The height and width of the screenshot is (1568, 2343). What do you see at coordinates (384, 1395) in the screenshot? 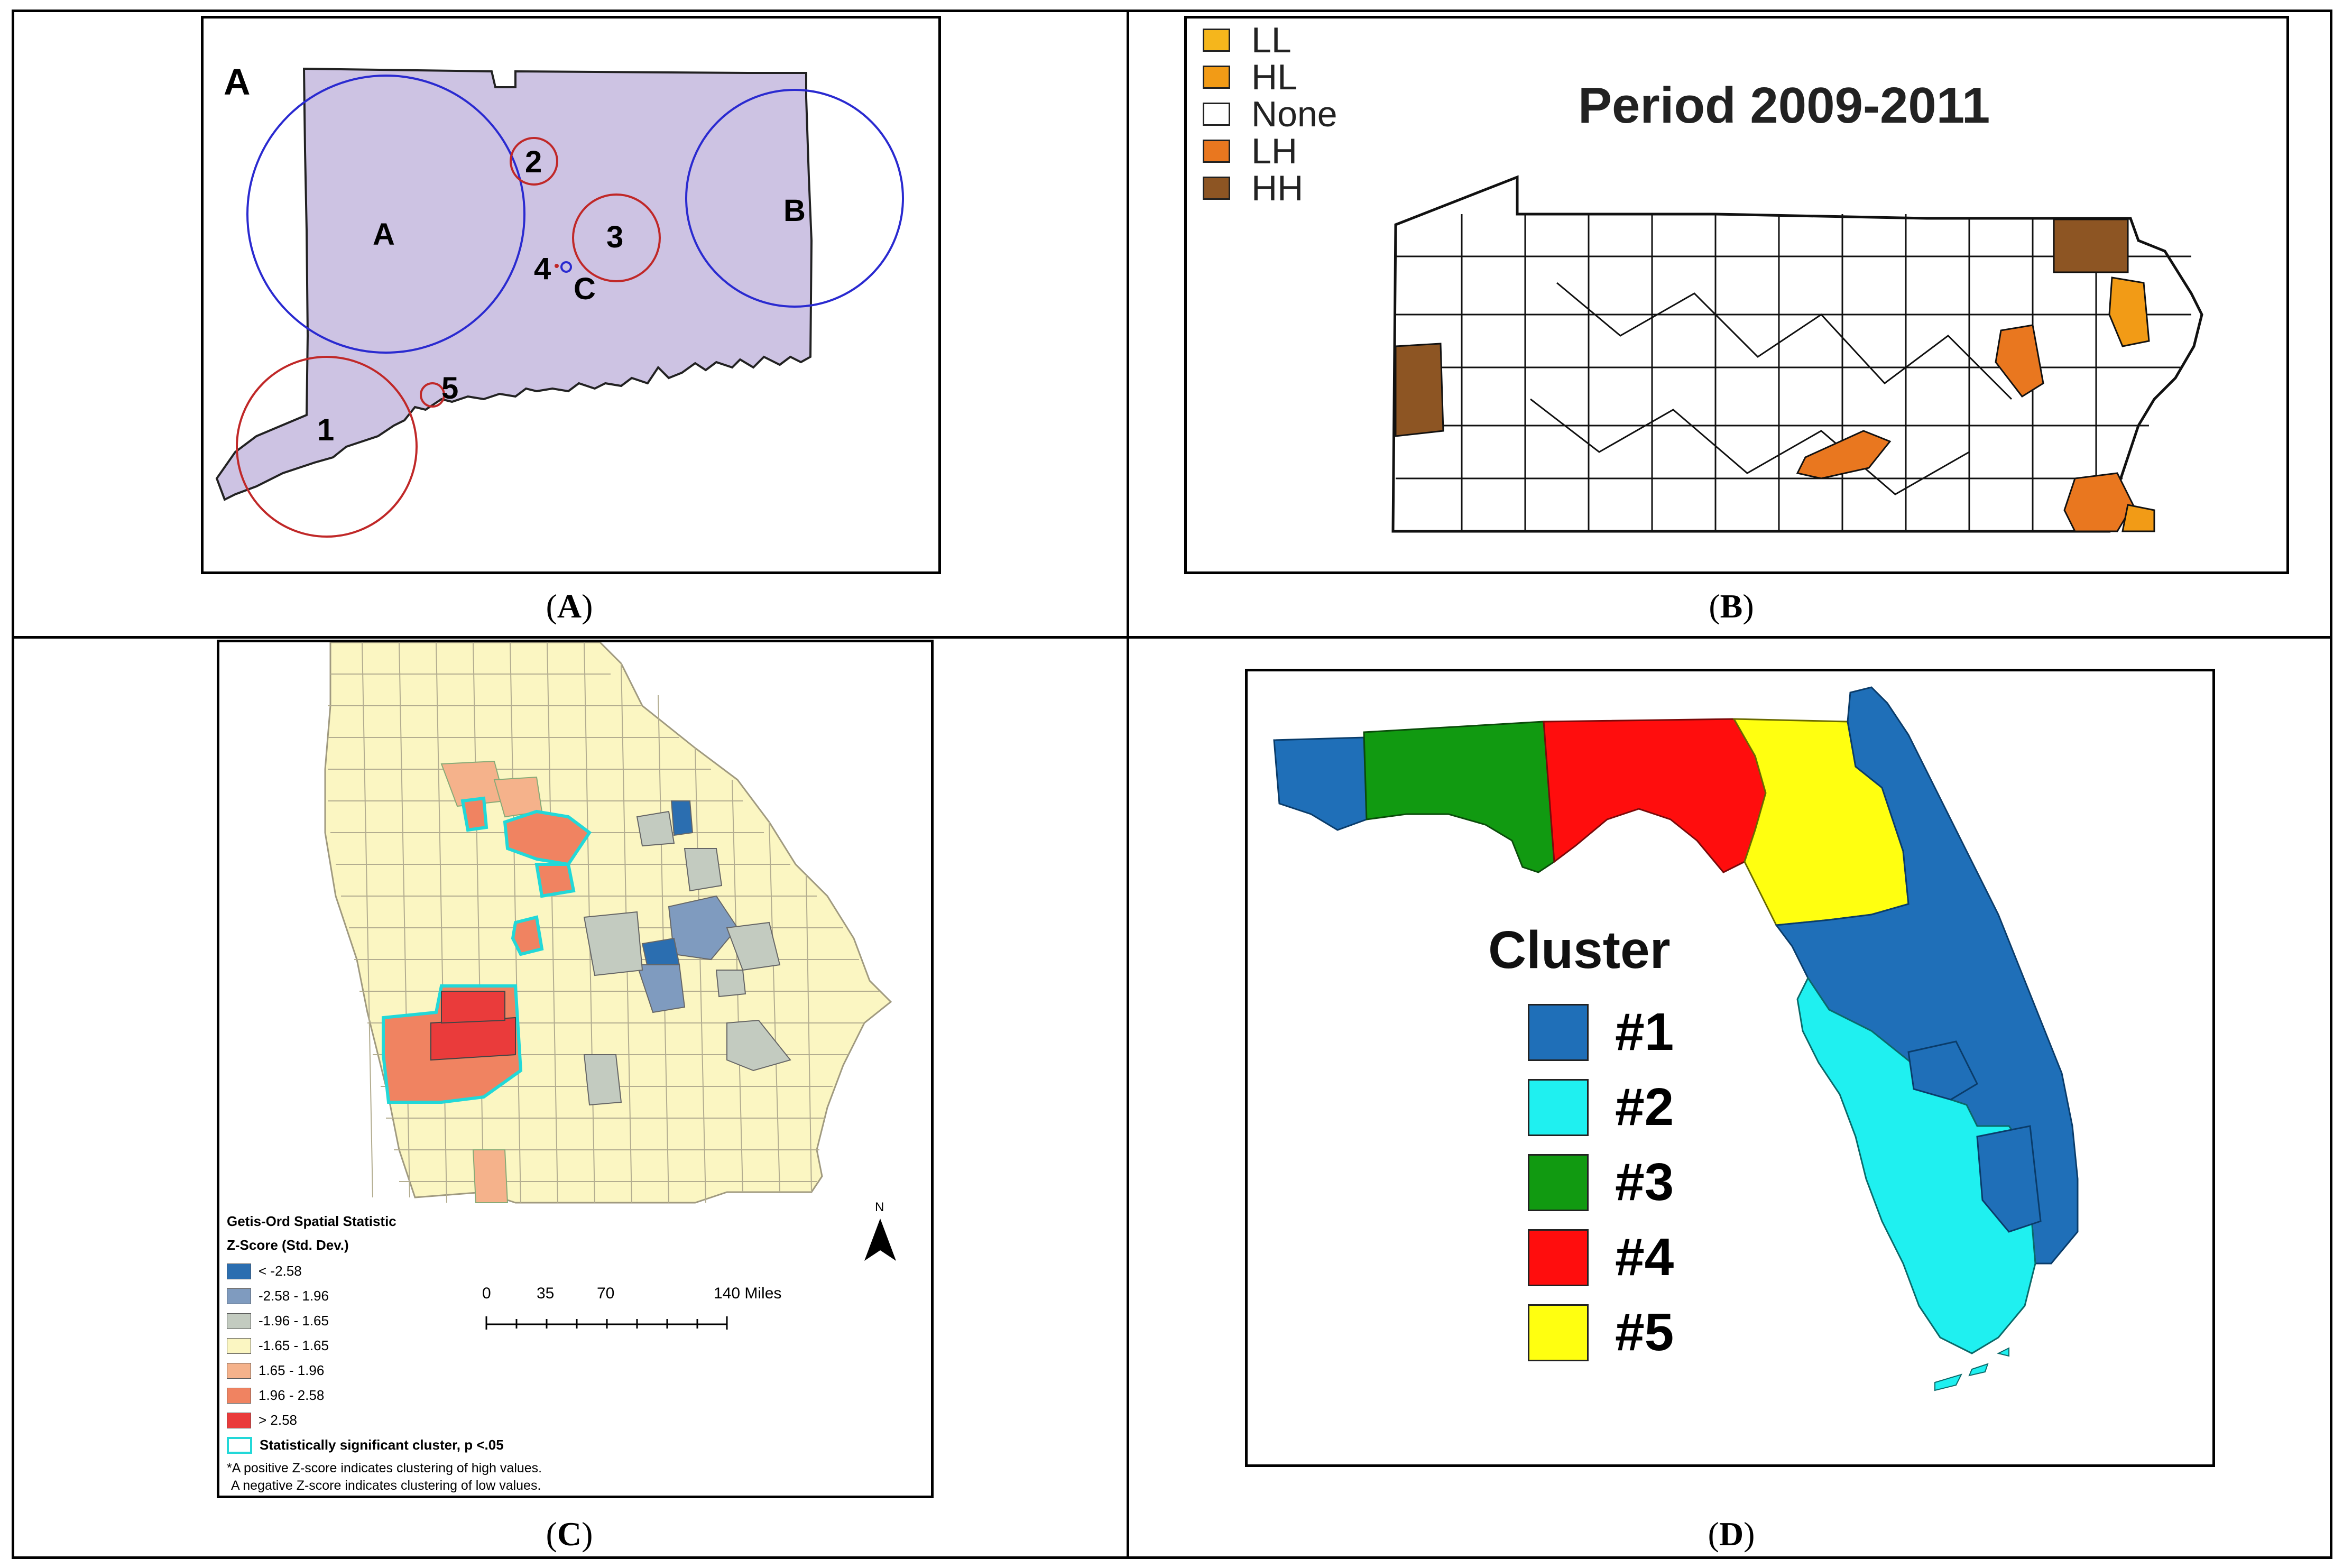
I see `legend-item: 1.96 - 2.58` at bounding box center [384, 1395].